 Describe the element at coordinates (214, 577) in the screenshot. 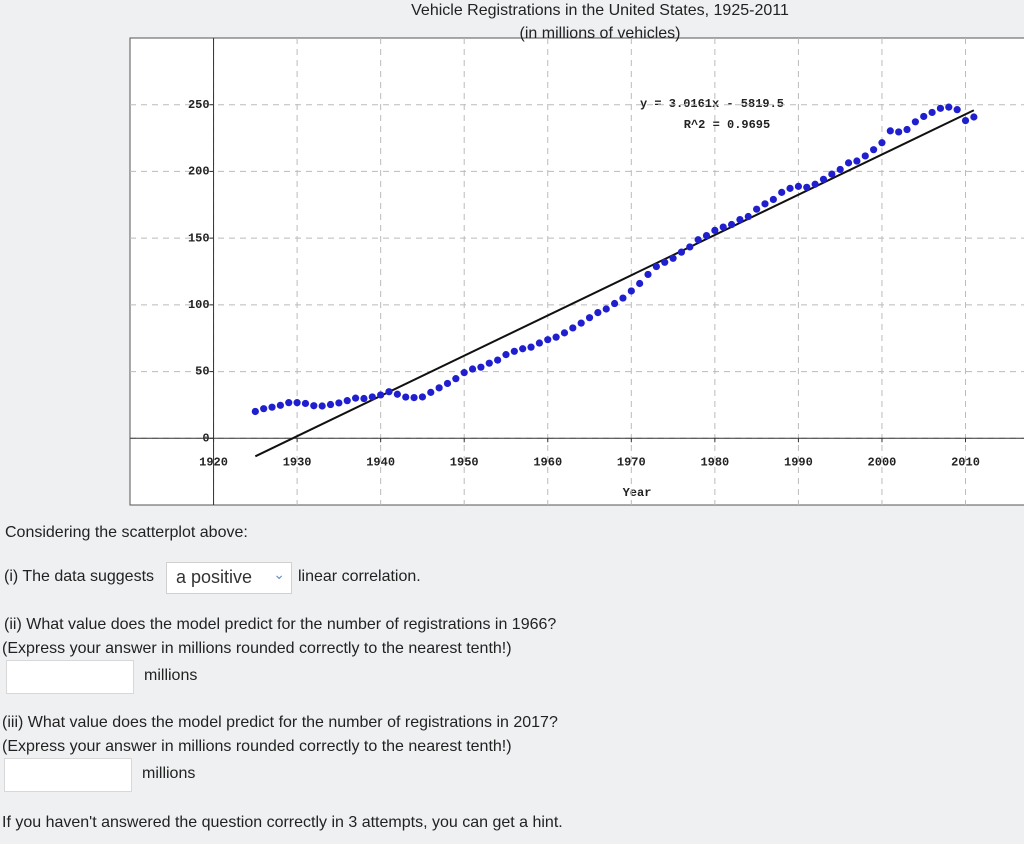

I see `dropdown-value: a positive` at that location.